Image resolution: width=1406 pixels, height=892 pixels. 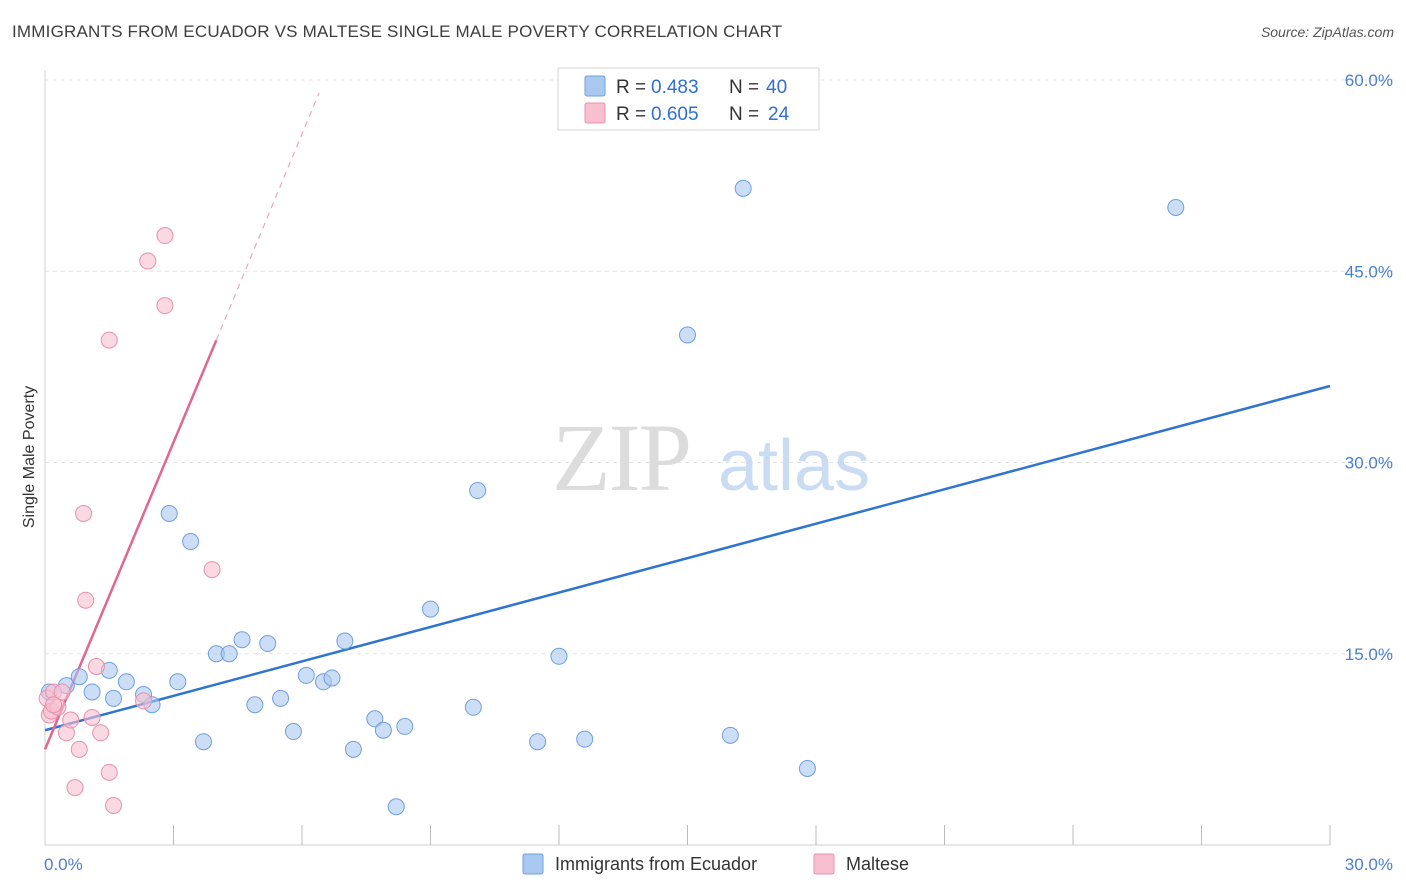 I want to click on watermark-atlas: atlas, so click(x=794, y=466).